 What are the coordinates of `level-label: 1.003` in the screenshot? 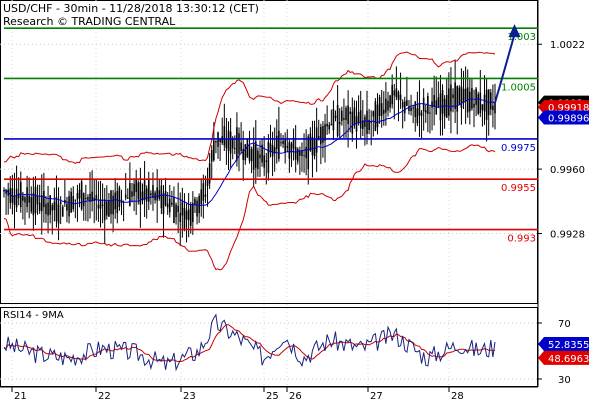 It's located at (521, 37).